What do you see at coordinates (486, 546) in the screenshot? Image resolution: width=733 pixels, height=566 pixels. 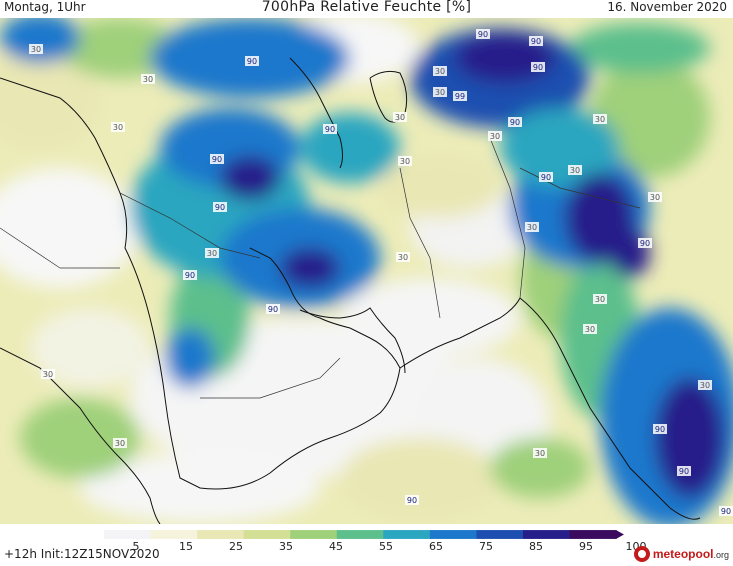 I see `colorbar-tick-label: 75` at bounding box center [486, 546].